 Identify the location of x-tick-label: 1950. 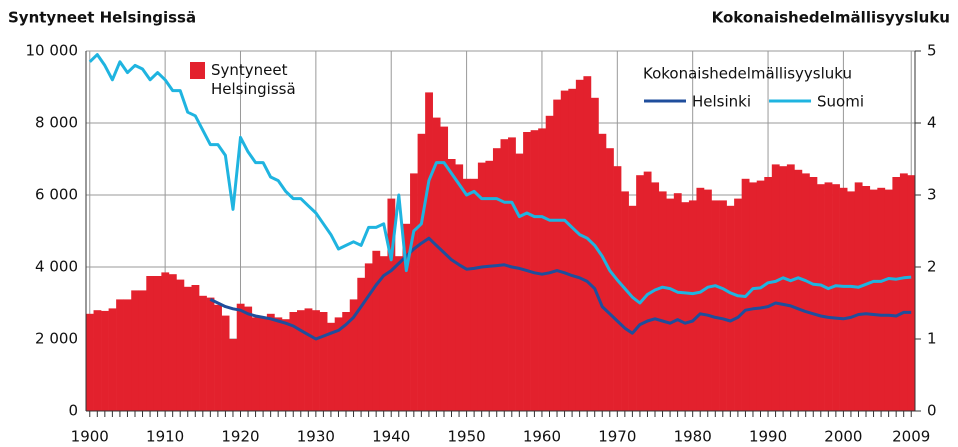
(466, 437).